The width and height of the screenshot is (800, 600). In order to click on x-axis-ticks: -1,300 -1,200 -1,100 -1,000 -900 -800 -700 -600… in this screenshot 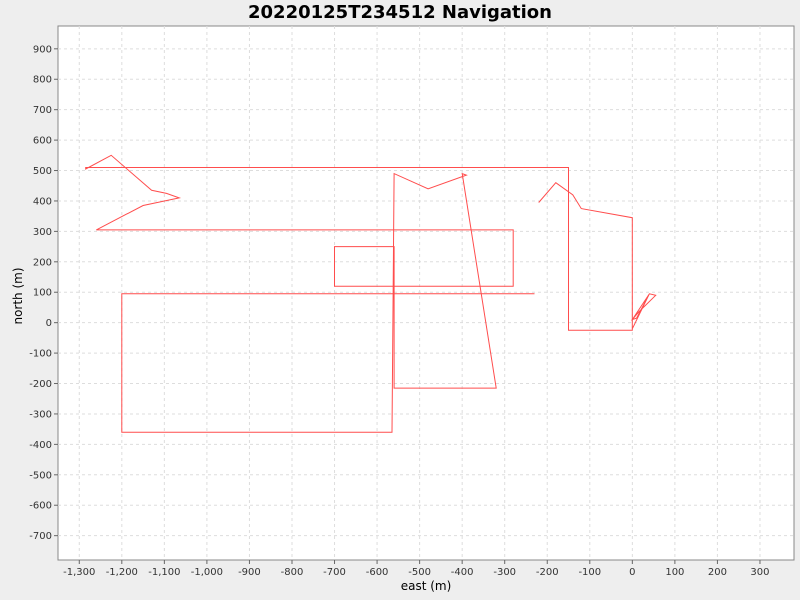, I will do `click(416, 569)`.